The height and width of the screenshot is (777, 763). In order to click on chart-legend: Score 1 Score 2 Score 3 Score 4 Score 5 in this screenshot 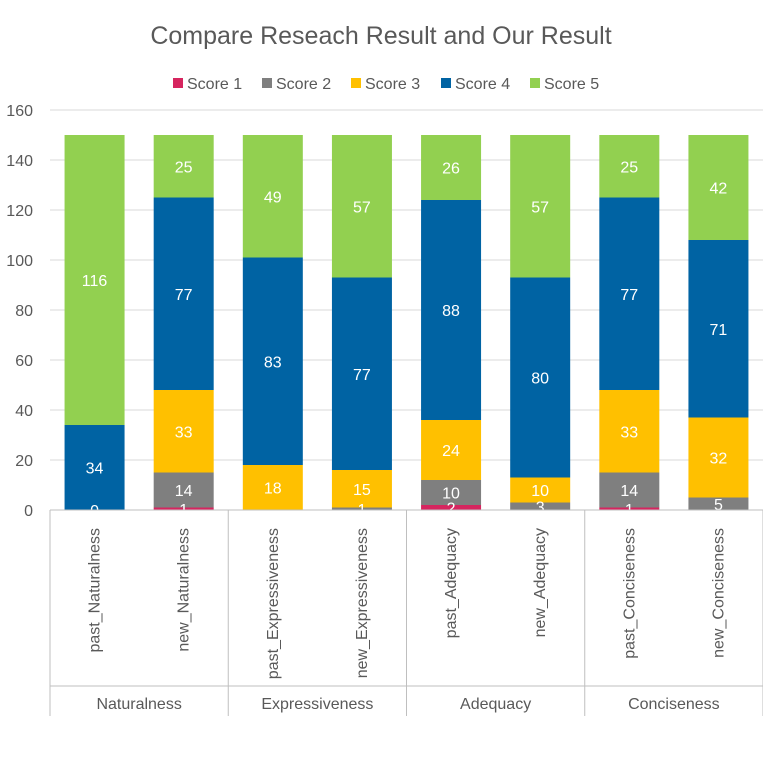, I will do `click(386, 84)`.